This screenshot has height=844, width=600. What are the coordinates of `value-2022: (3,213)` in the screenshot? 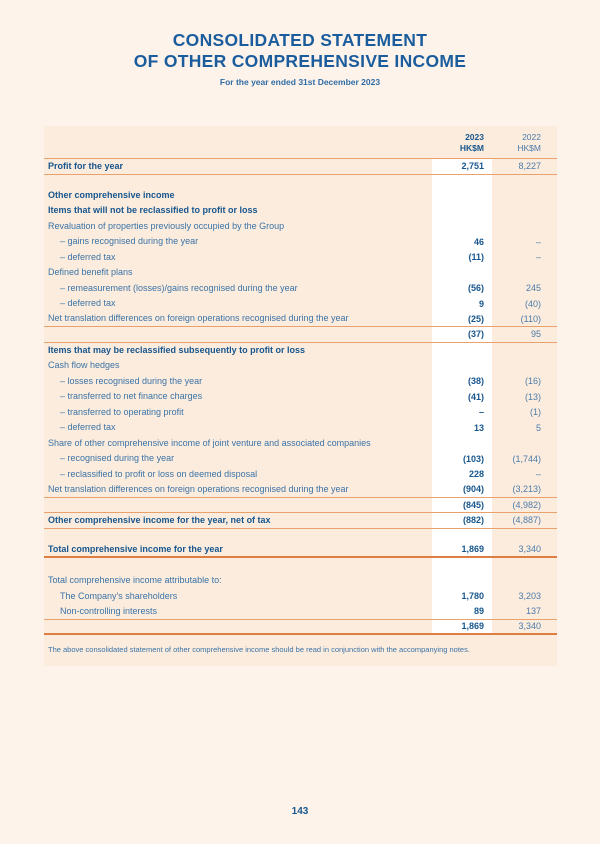 It's located at (526, 489).